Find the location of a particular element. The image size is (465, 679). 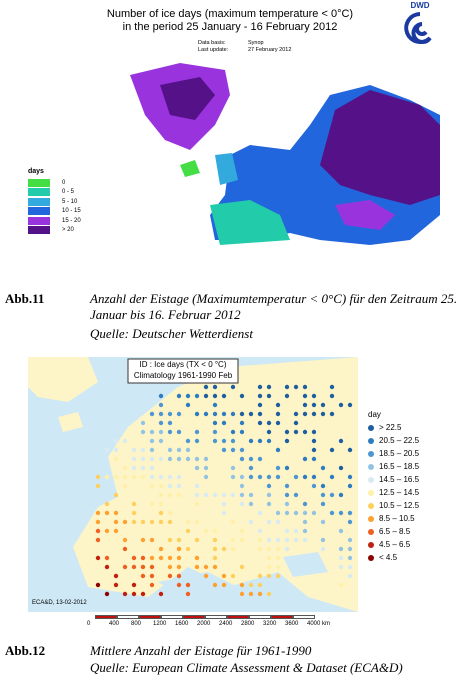

legend-item: 15 - 20 is located at coordinates (54, 221).